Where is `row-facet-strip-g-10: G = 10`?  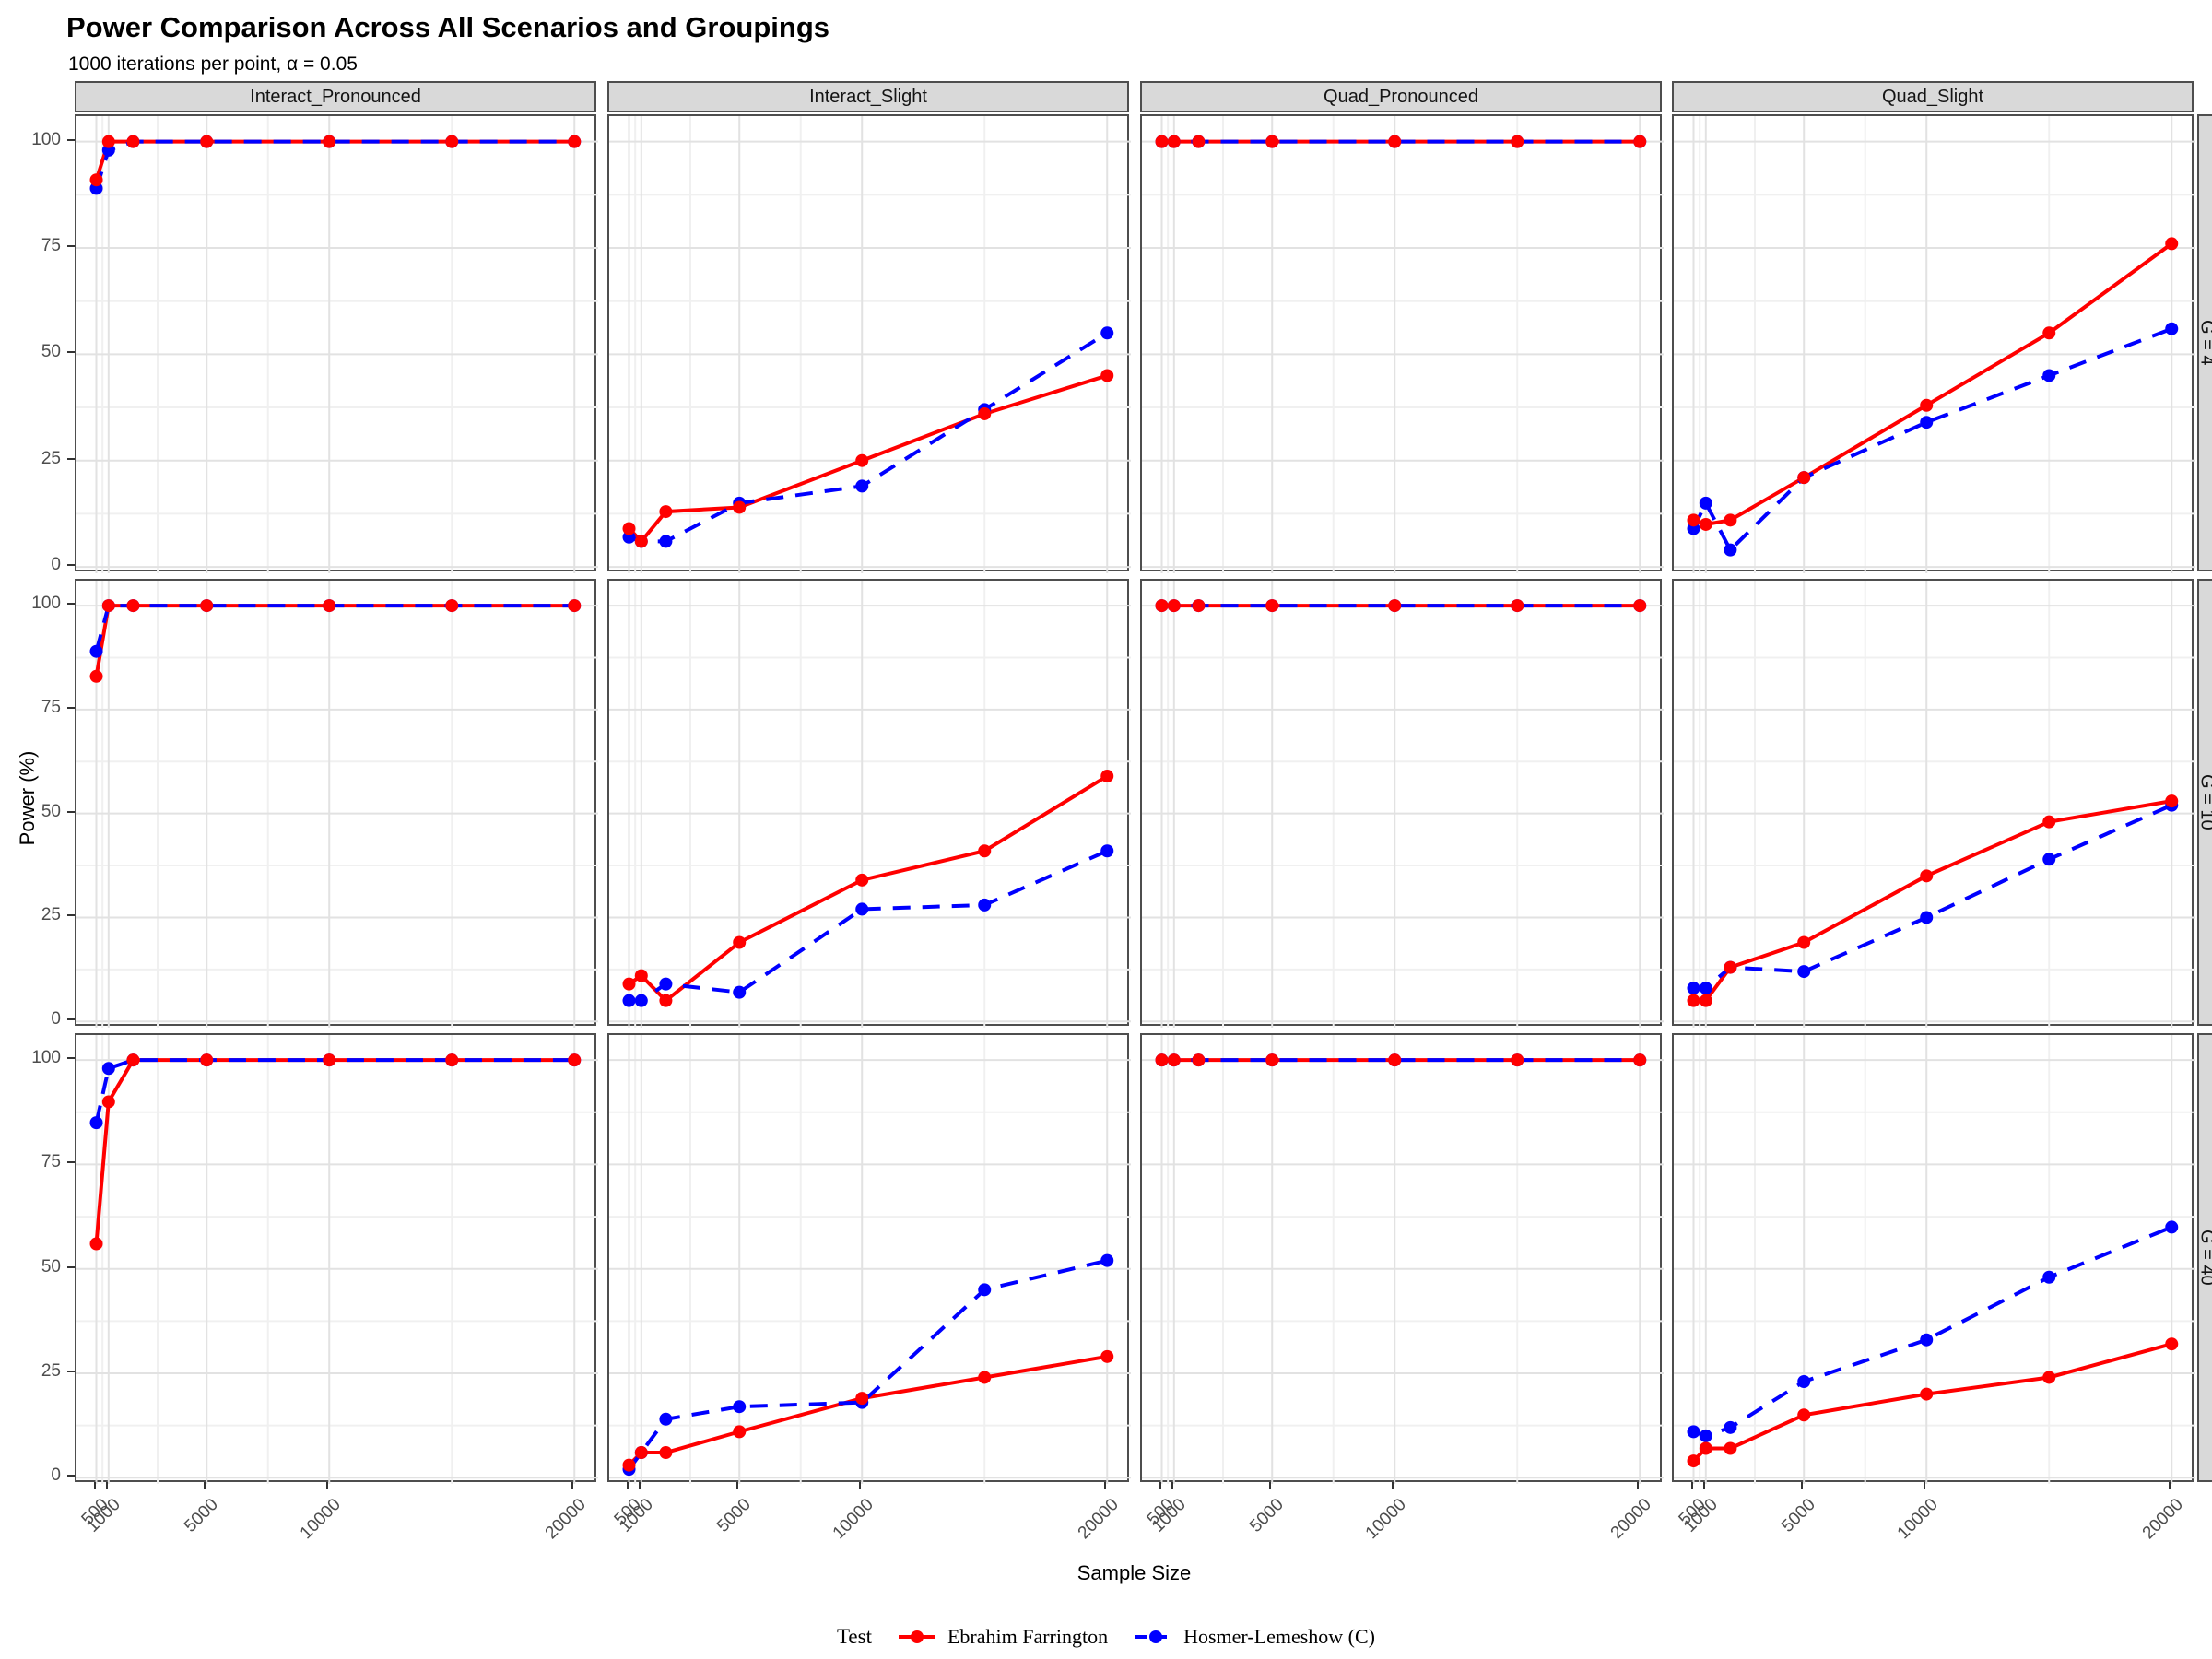
row-facet-strip-g-10: G = 10 is located at coordinates (2204, 802).